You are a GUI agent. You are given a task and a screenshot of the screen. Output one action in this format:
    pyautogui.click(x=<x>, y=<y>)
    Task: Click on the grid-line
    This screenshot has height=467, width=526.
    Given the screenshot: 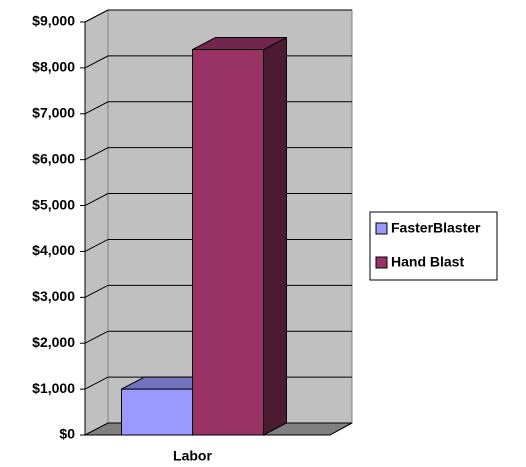 What is the action you would take?
    pyautogui.click(x=218, y=16)
    